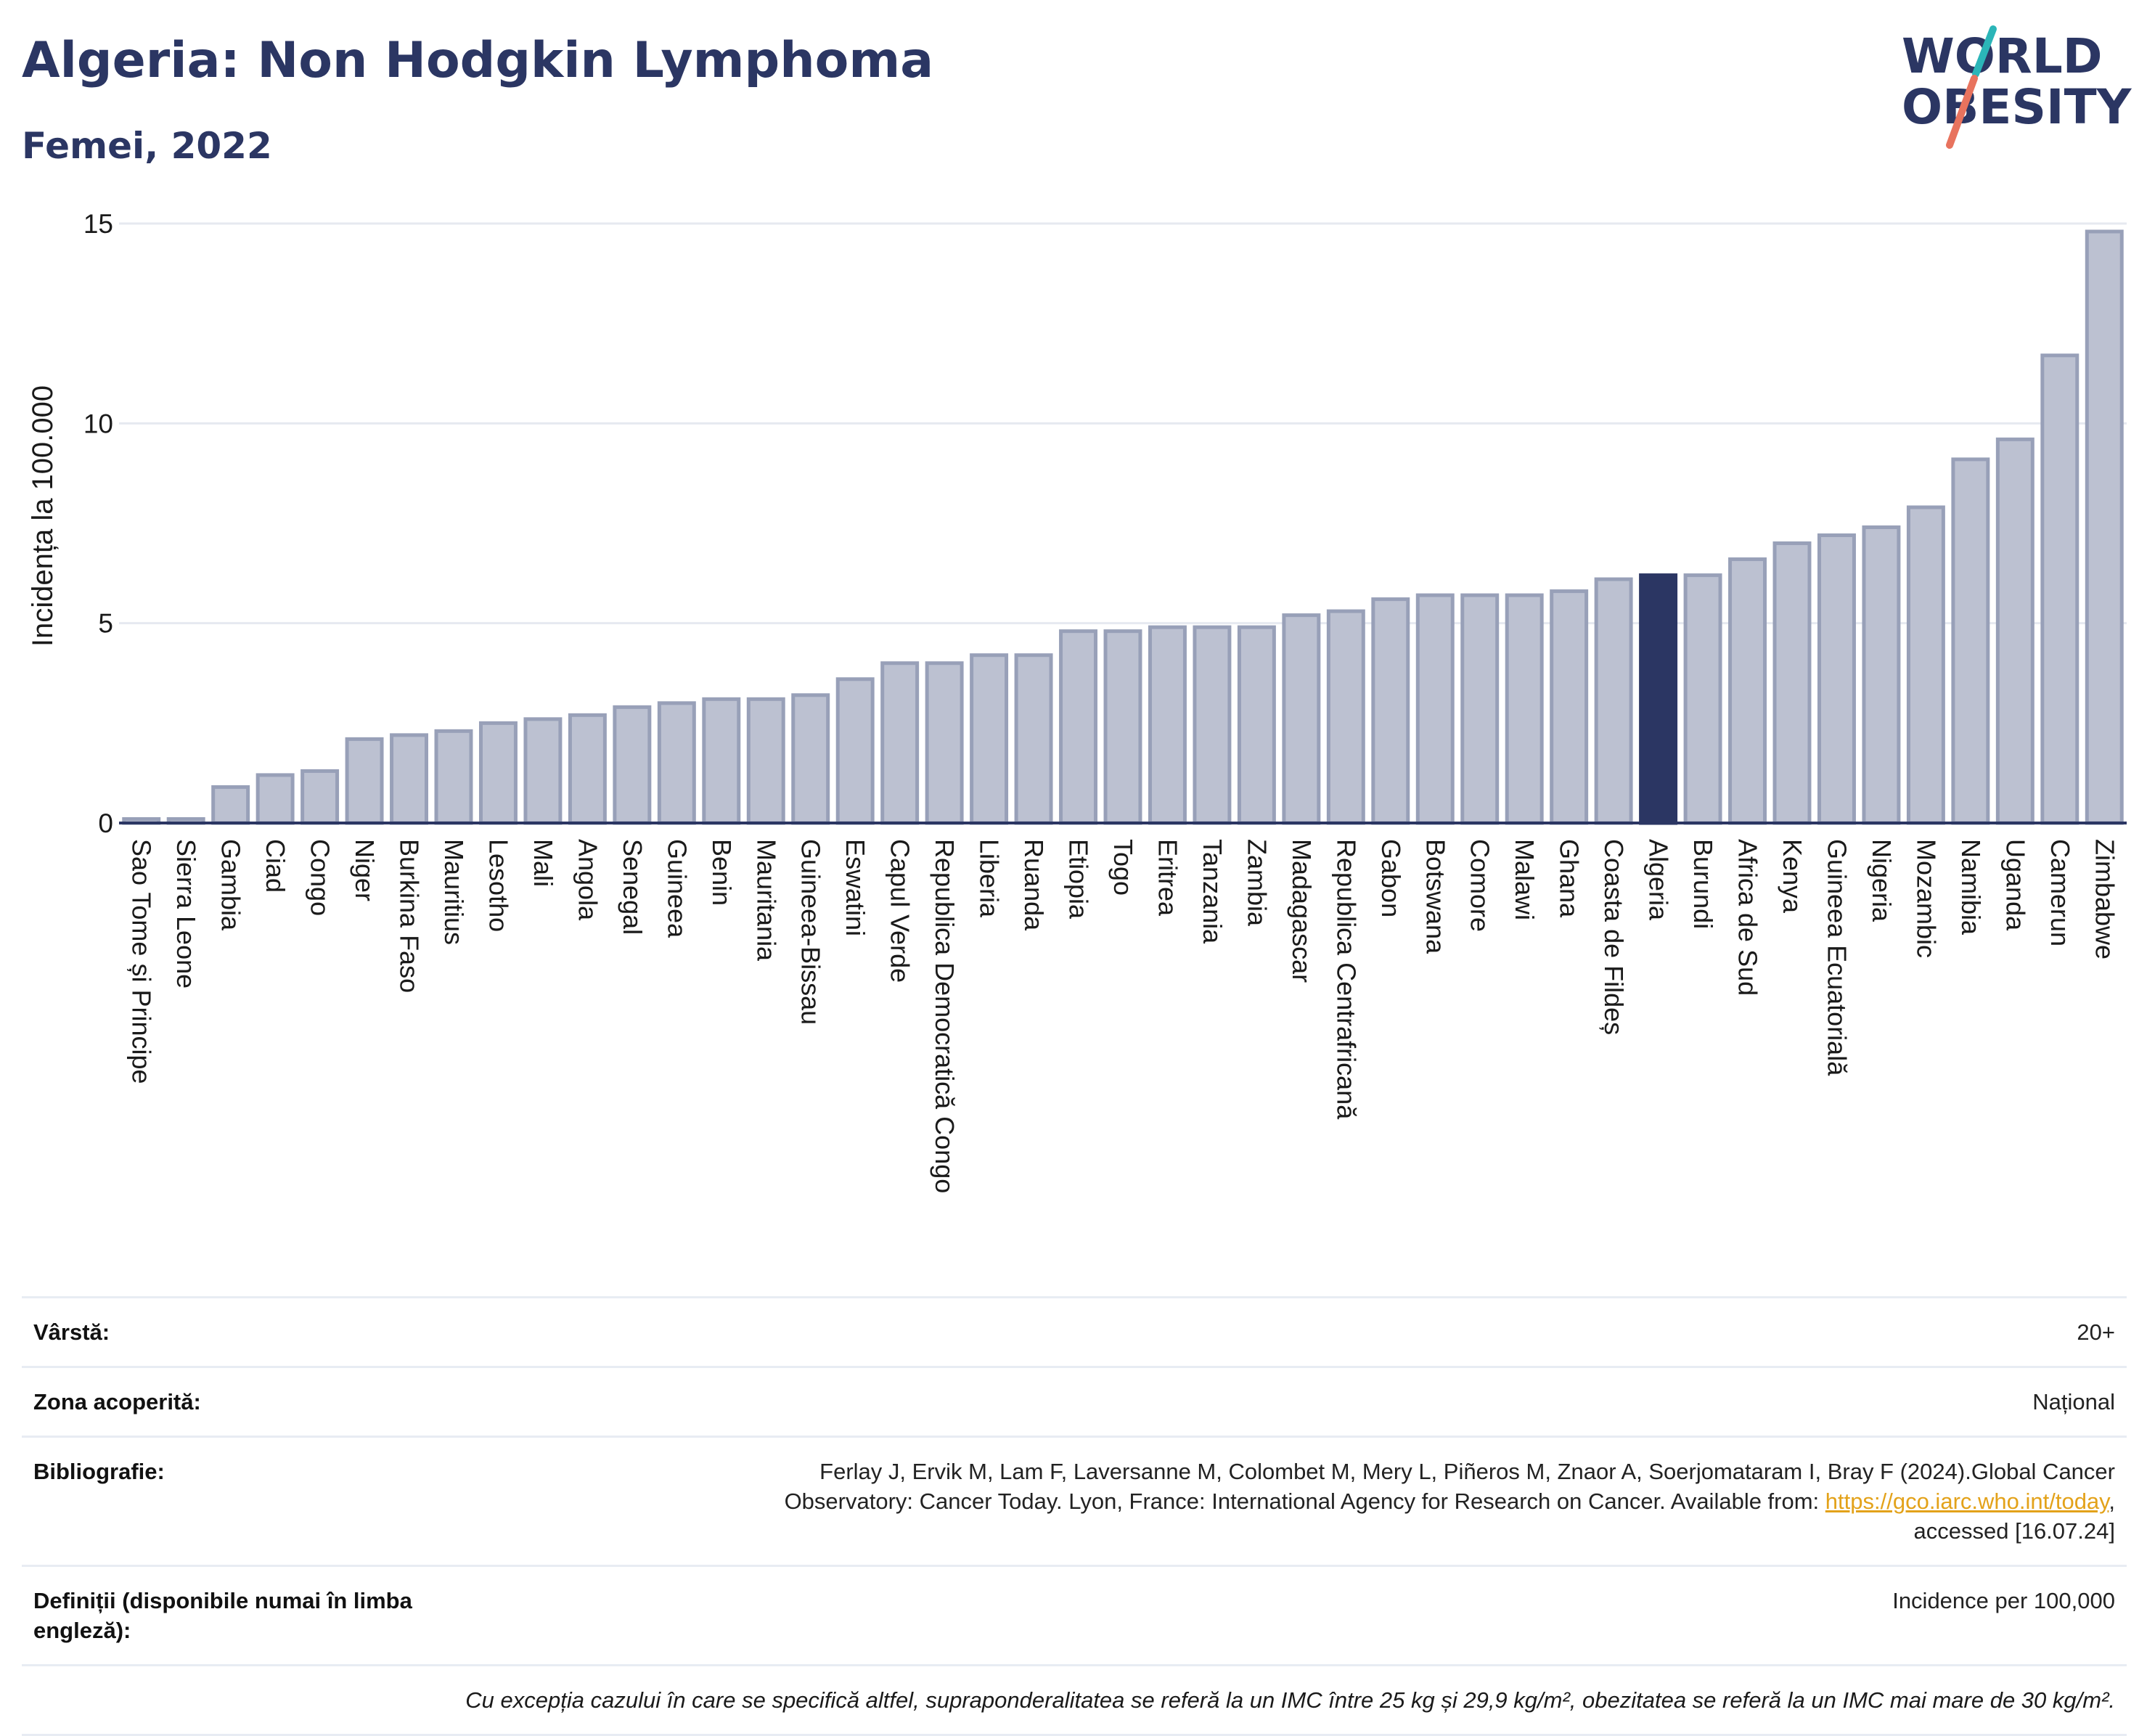  What do you see at coordinates (900, 743) in the screenshot?
I see `bar-capul-verde` at bounding box center [900, 743].